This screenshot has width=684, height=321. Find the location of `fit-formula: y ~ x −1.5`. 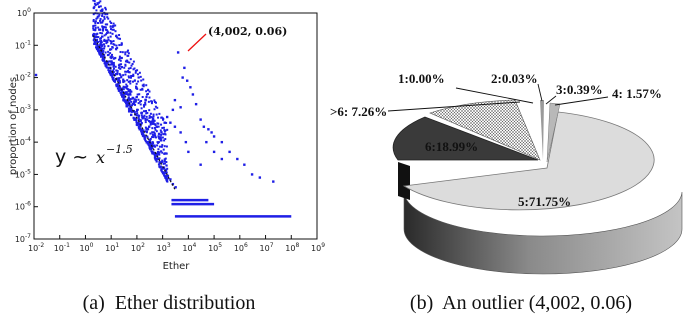

fit-formula: y ~ x −1.5 is located at coordinates (94, 155).